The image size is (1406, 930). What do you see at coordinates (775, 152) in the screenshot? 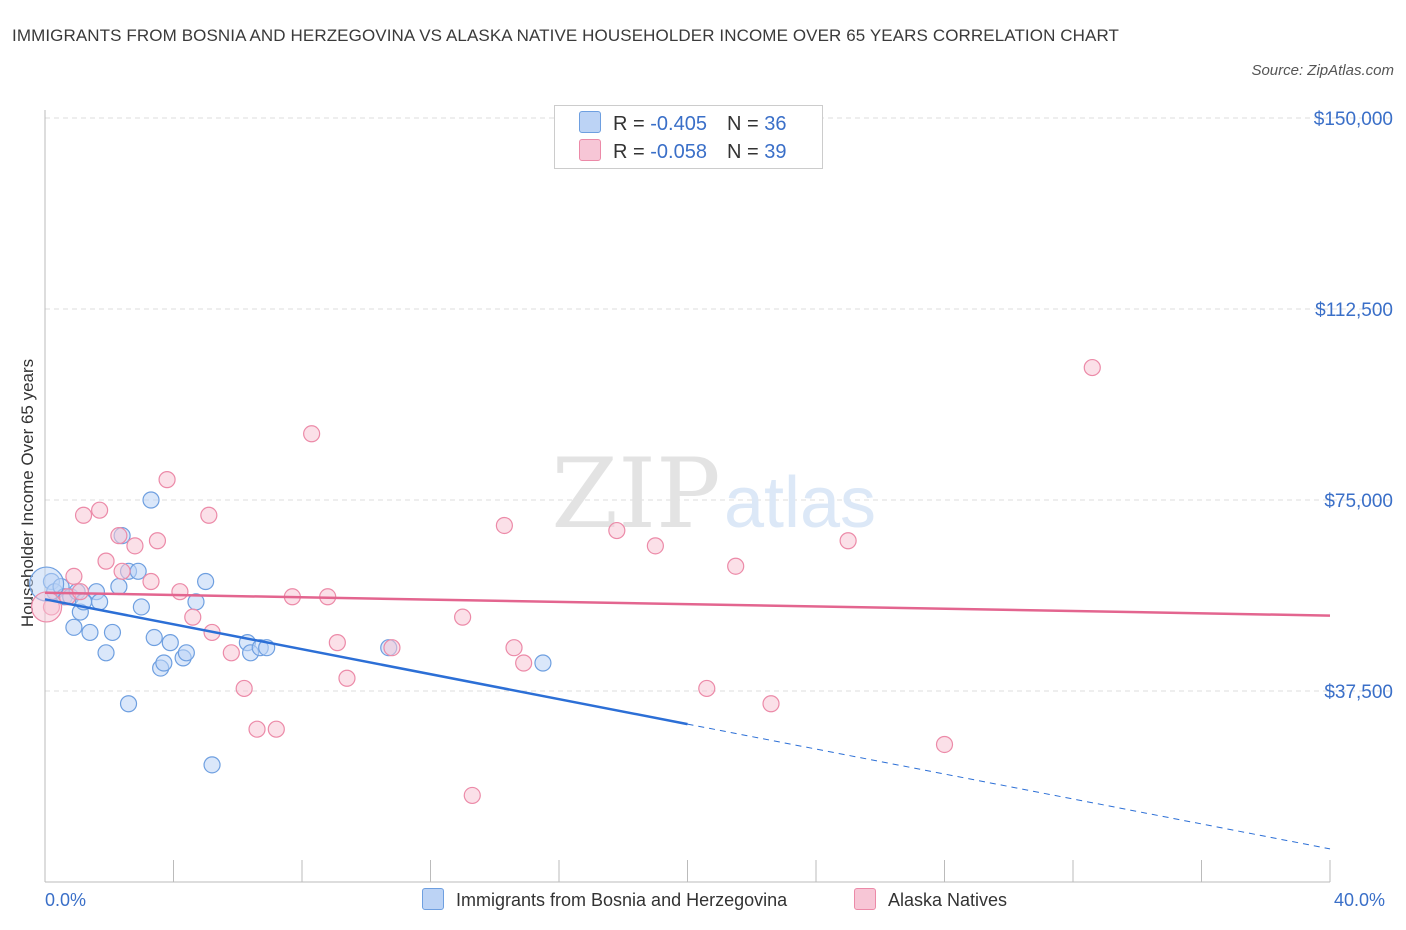
I see `n-value: 39` at bounding box center [775, 152].